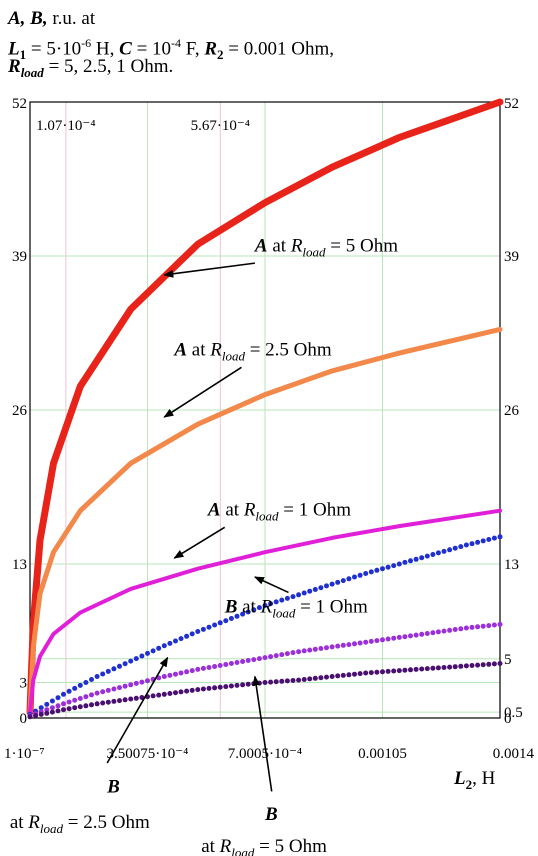  I want to click on header-units-text: r.u. at, so click(74, 18).